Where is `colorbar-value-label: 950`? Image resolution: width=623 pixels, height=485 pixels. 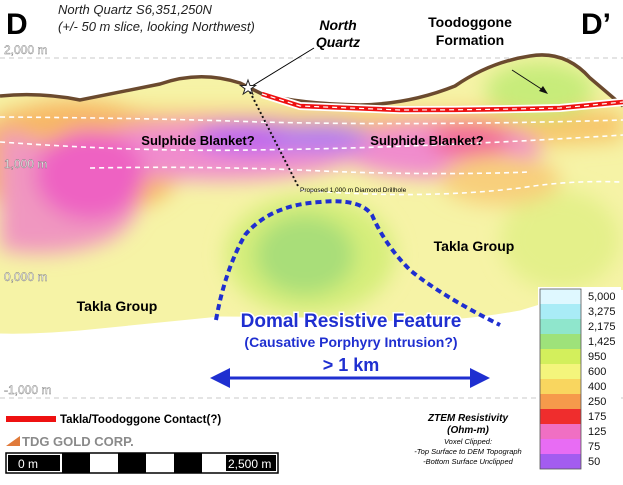 colorbar-value-label: 950 is located at coordinates (597, 357).